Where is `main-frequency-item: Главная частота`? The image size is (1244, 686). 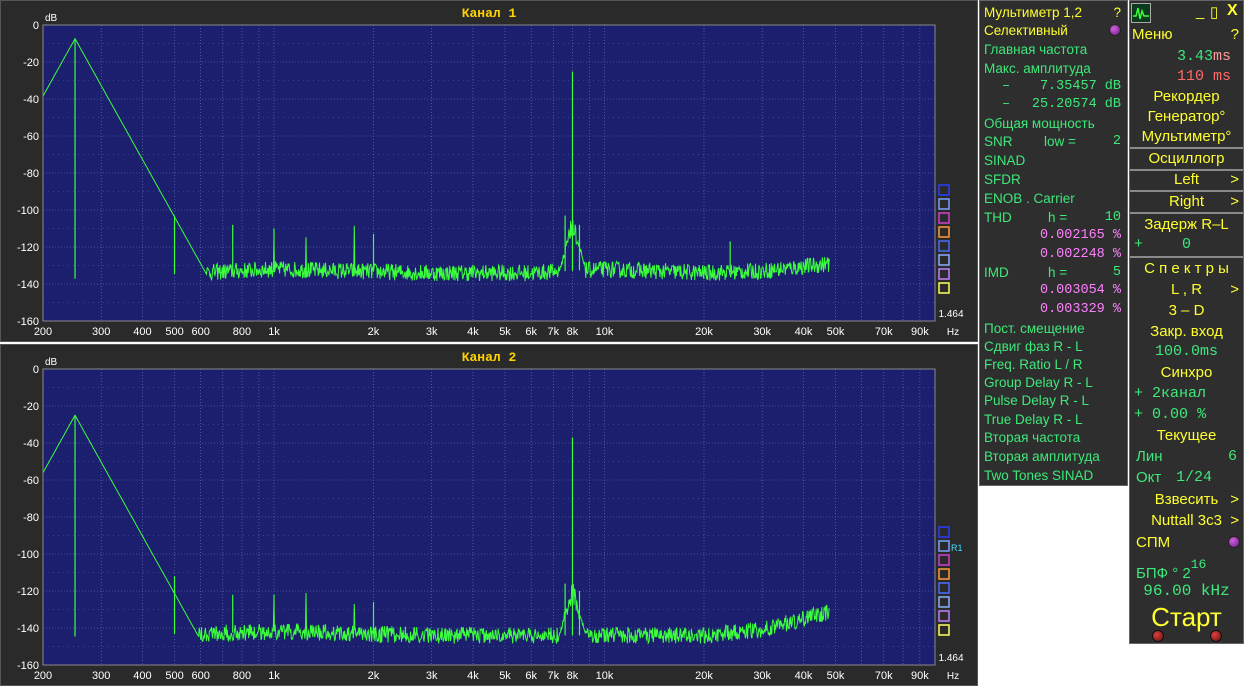
main-frequency-item: Главная частота is located at coordinates (1036, 49).